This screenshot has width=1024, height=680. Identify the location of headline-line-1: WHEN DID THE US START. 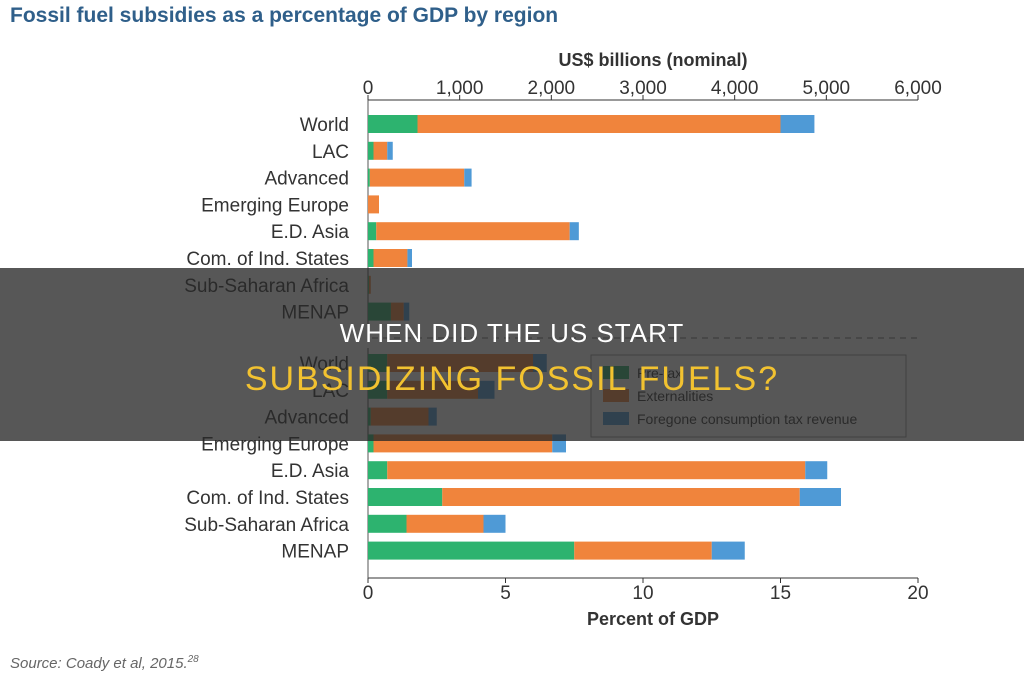
(512, 333).